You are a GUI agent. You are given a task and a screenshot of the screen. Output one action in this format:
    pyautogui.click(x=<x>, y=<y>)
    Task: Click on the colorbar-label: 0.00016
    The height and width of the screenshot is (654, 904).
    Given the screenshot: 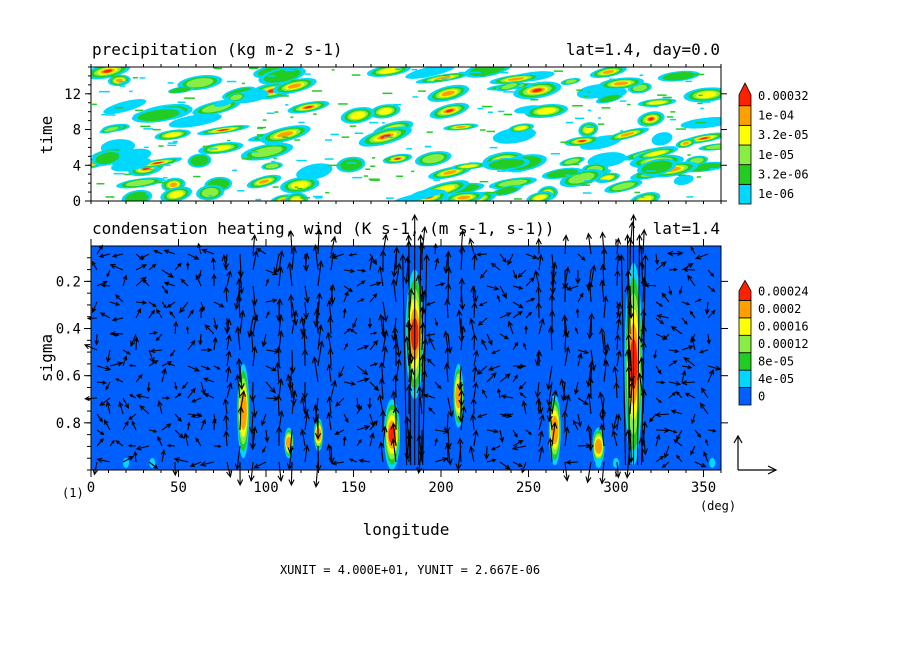 What is the action you would take?
    pyautogui.click(x=783, y=327)
    